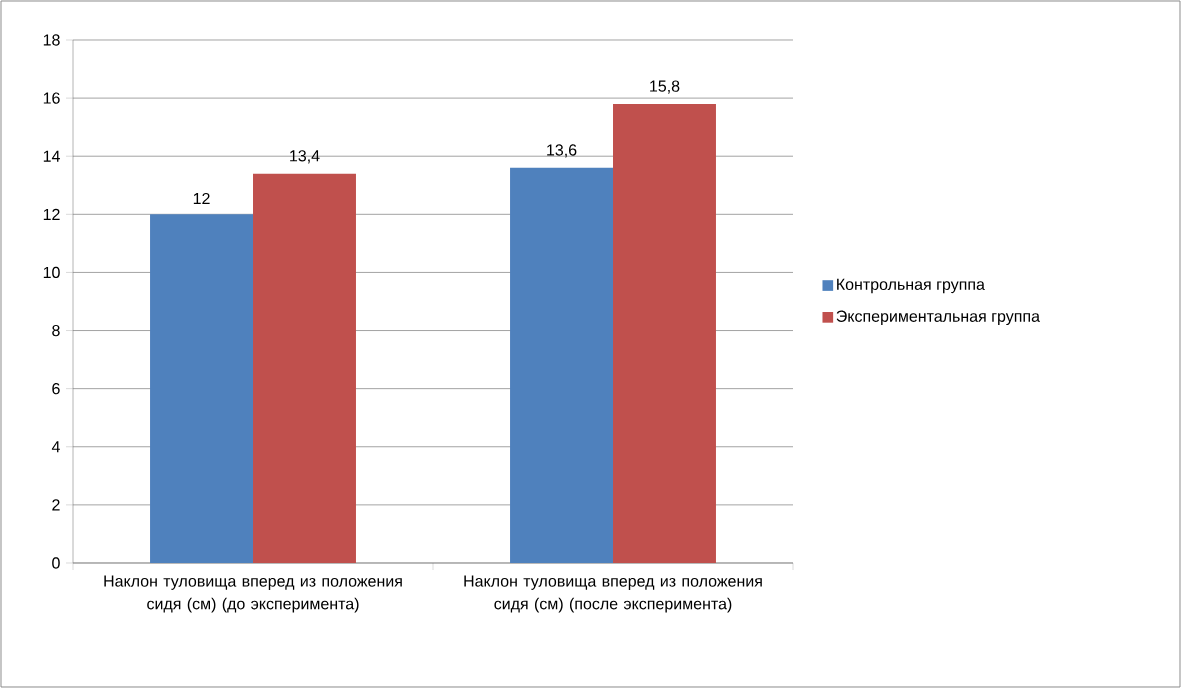 The height and width of the screenshot is (688, 1181). What do you see at coordinates (305, 157) in the screenshot?
I see `data-label: 13,4` at bounding box center [305, 157].